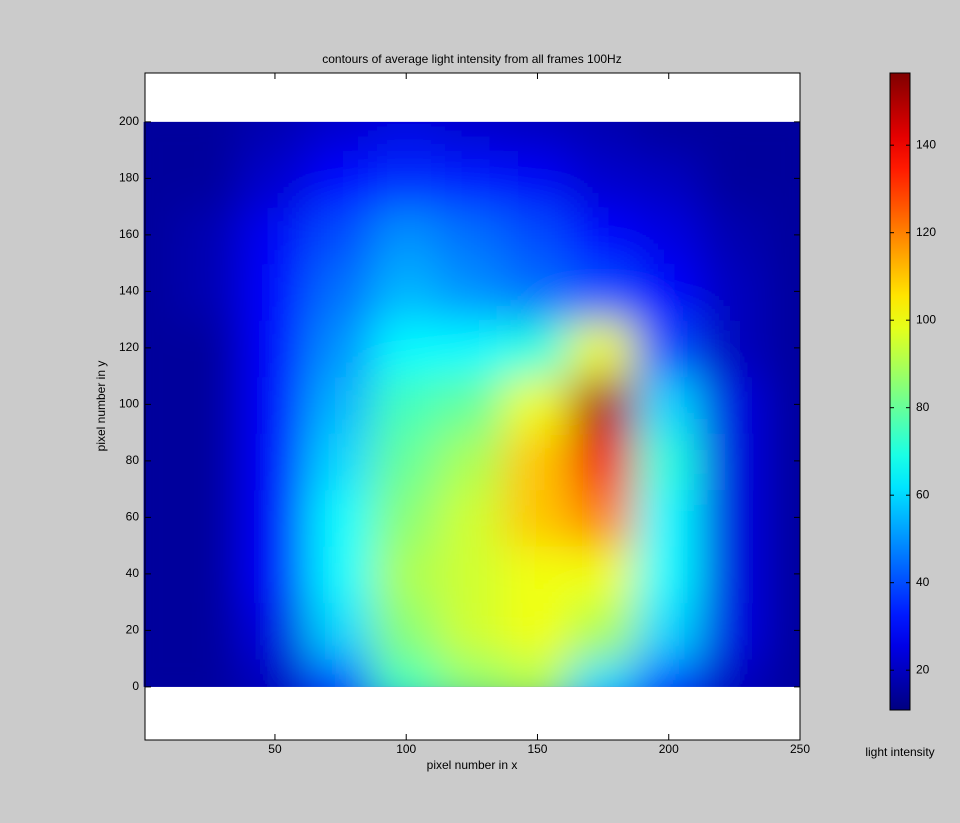 The image size is (960, 823). I want to click on x-axis-label: pixel number in x, so click(472, 765).